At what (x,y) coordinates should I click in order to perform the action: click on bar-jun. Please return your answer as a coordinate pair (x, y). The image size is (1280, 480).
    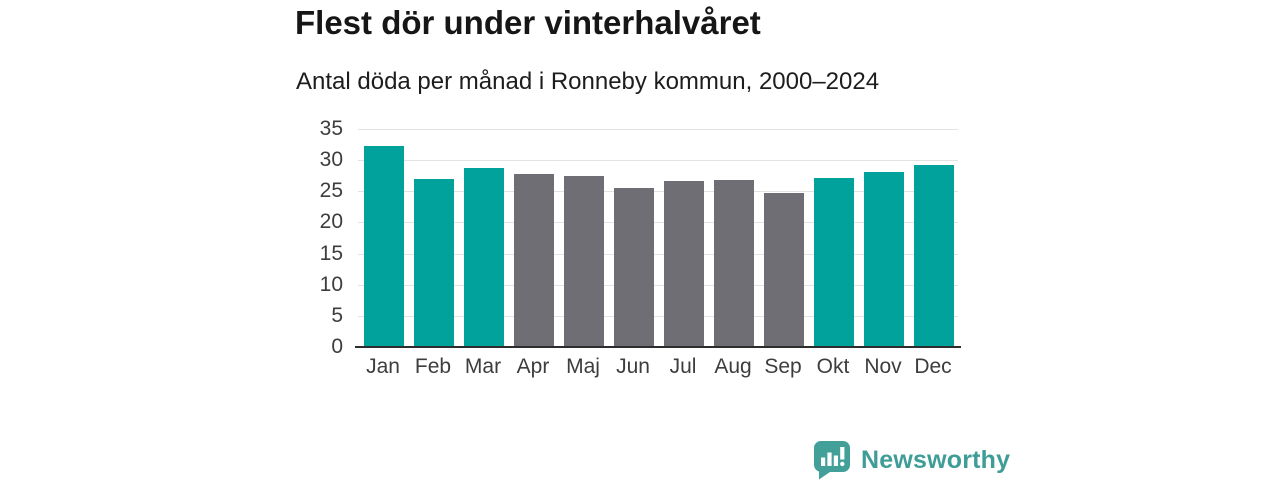
    Looking at the image, I should click on (634, 267).